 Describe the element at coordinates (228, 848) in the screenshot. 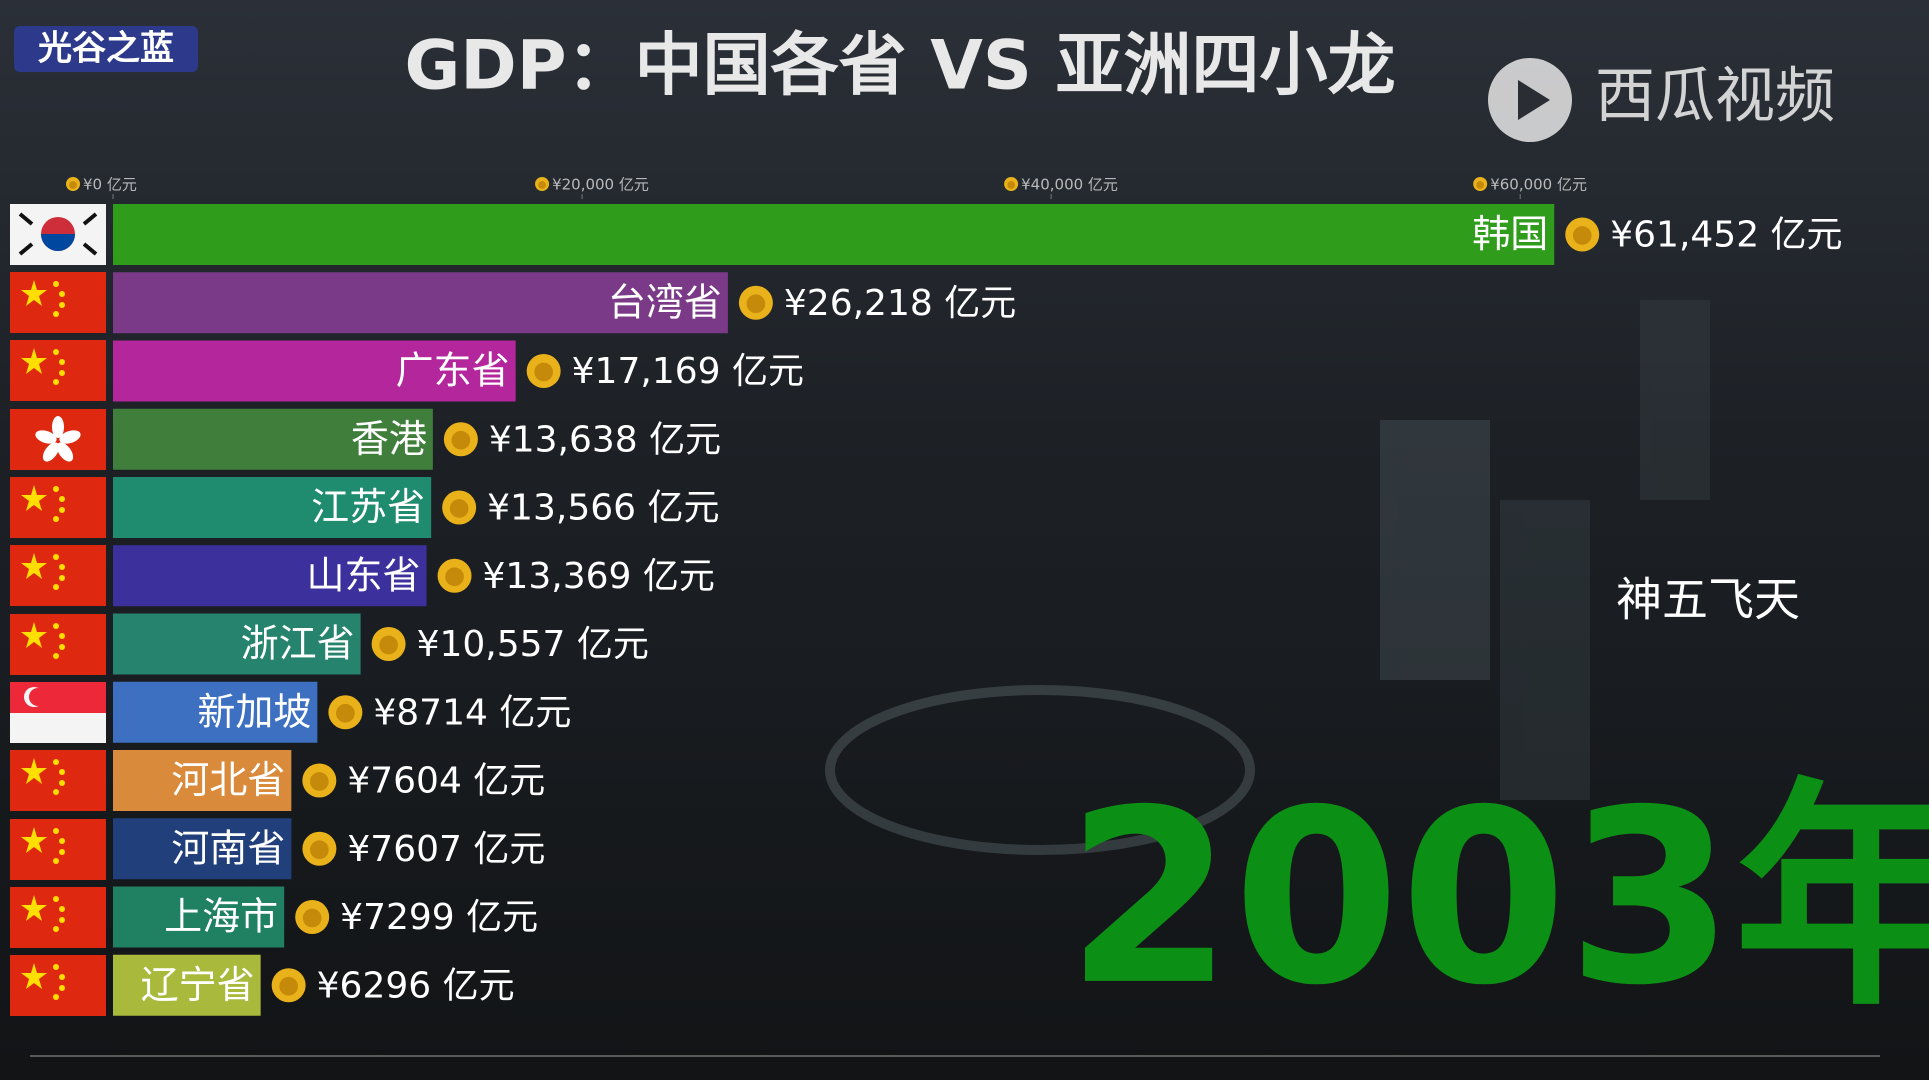

I see `category-label: 河南省` at that location.